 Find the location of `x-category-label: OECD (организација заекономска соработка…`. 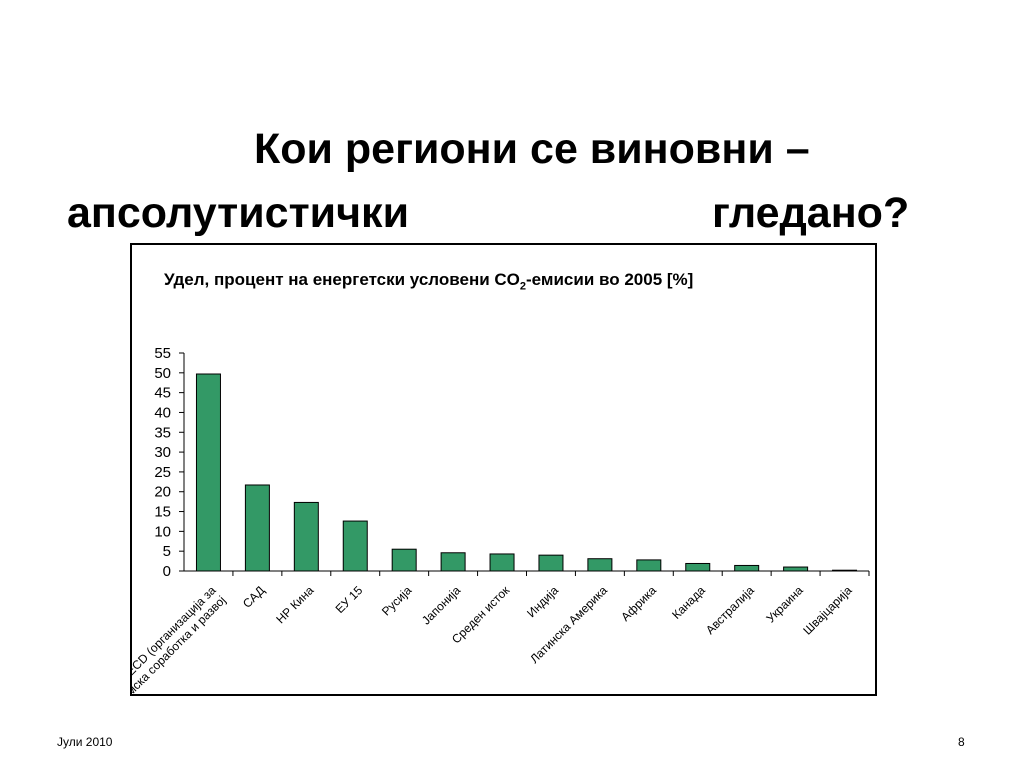

x-category-label: OECD (организација заекономска соработка… is located at coordinates (180, 640).